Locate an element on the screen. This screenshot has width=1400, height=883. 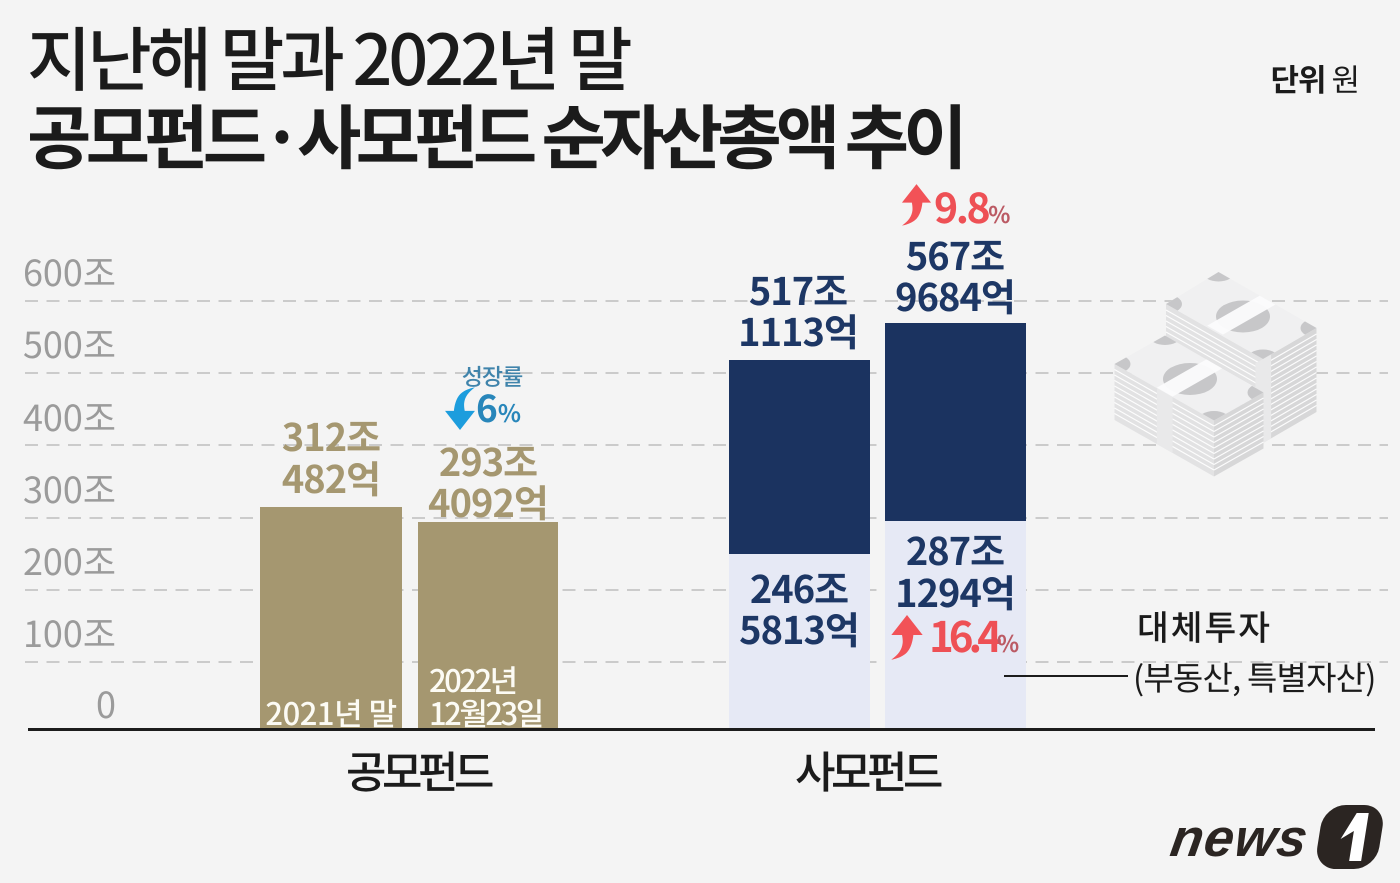
svg-text: news is located at coordinates (1240, 838).